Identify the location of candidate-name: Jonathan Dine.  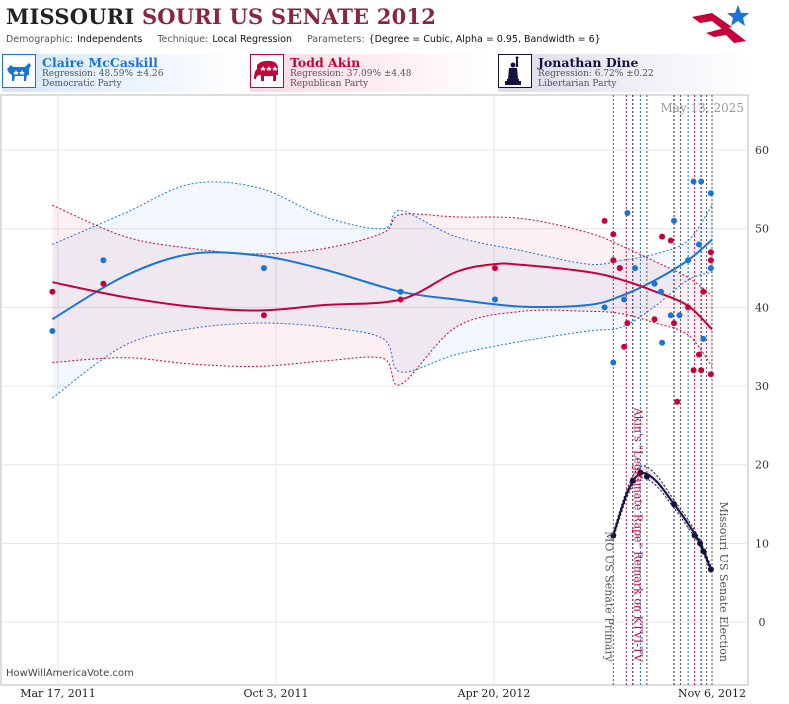
(588, 62).